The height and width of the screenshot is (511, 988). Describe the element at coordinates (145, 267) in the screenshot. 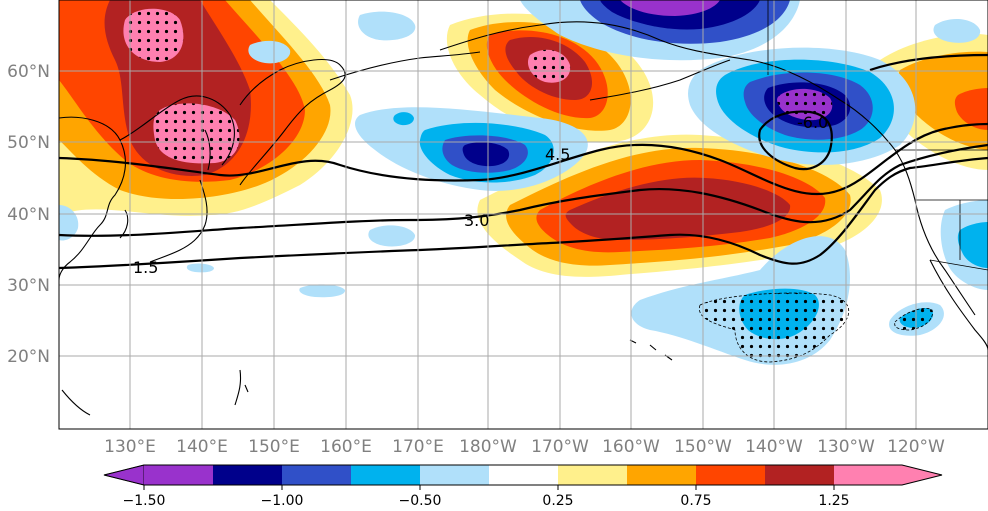

I see `contour-label-1.5: 1.5` at that location.